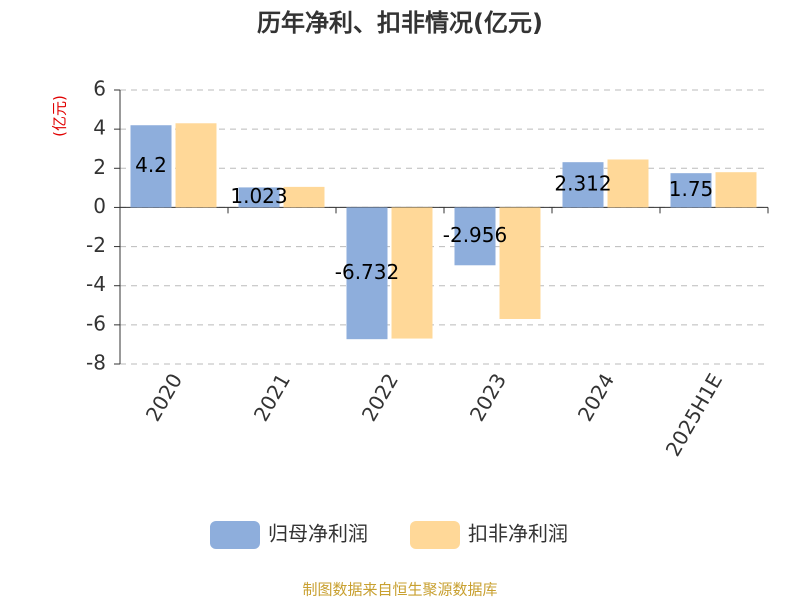  What do you see at coordinates (399, 590) in the screenshot?
I see `source-note: 制图数据来自恒生聚源数据库` at bounding box center [399, 590].